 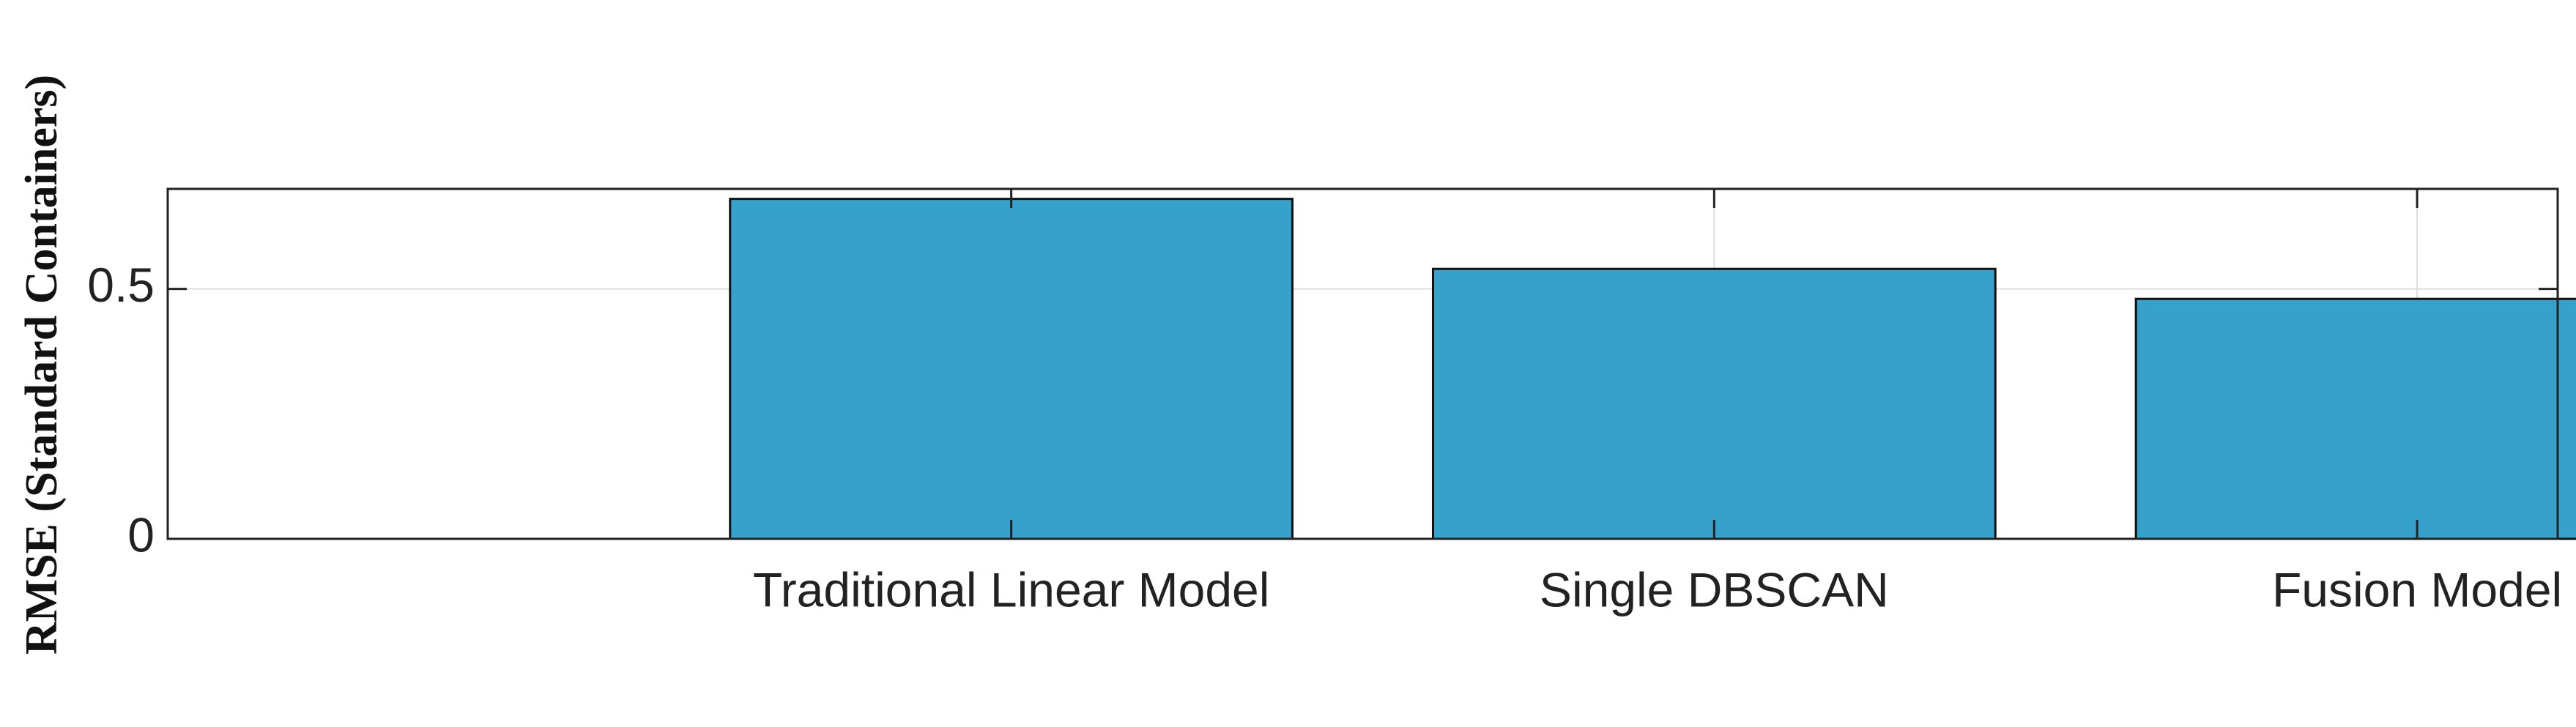 What do you see at coordinates (2417, 589) in the screenshot?
I see `x-tick-label: Fusion Model` at bounding box center [2417, 589].